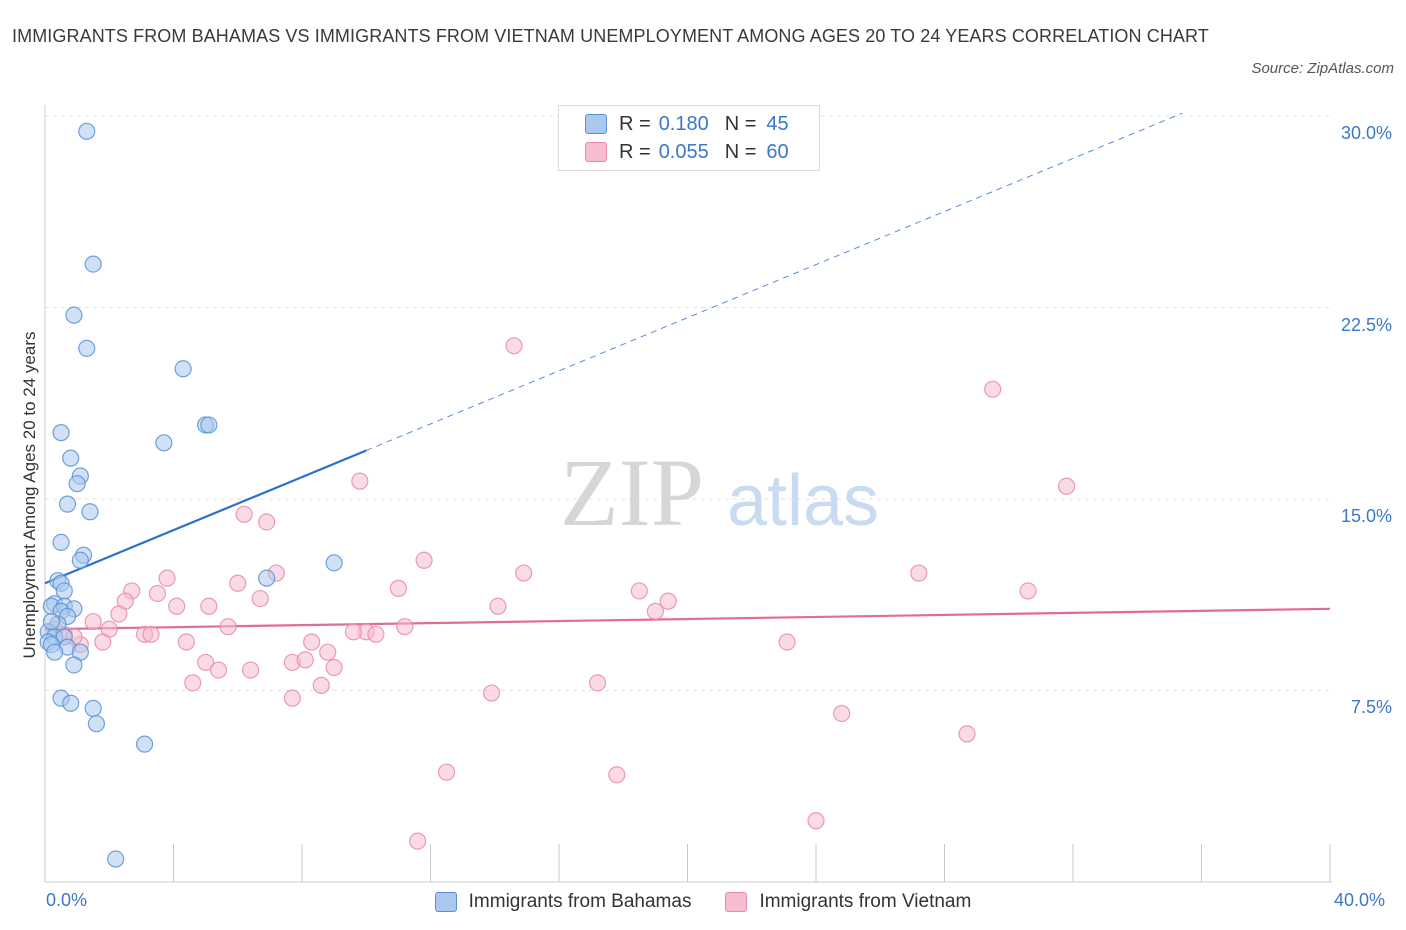 Image resolution: width=1406 pixels, height=930 pixels. Describe the element at coordinates (1322, 68) in the screenshot. I see `source-label: Source: ZipAtlas.com` at that location.